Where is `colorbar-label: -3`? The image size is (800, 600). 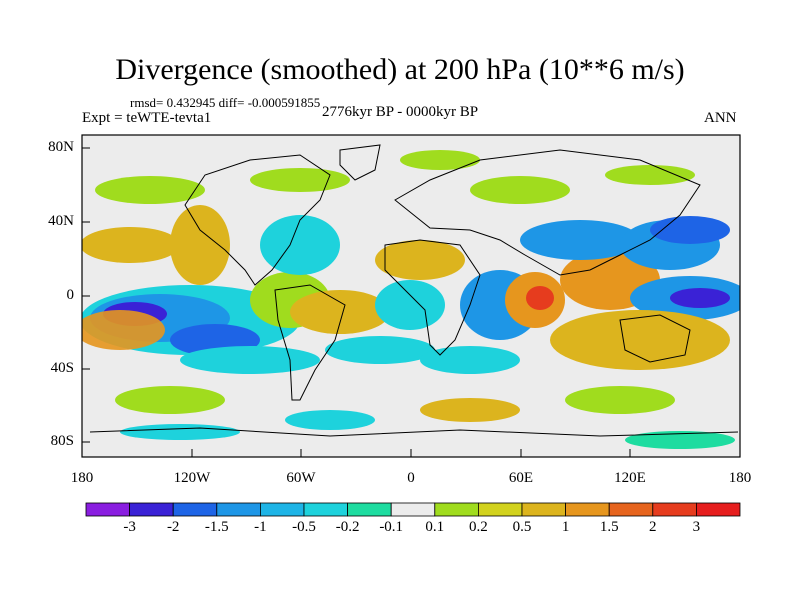 colorbar-label: -3 is located at coordinates (129, 527).